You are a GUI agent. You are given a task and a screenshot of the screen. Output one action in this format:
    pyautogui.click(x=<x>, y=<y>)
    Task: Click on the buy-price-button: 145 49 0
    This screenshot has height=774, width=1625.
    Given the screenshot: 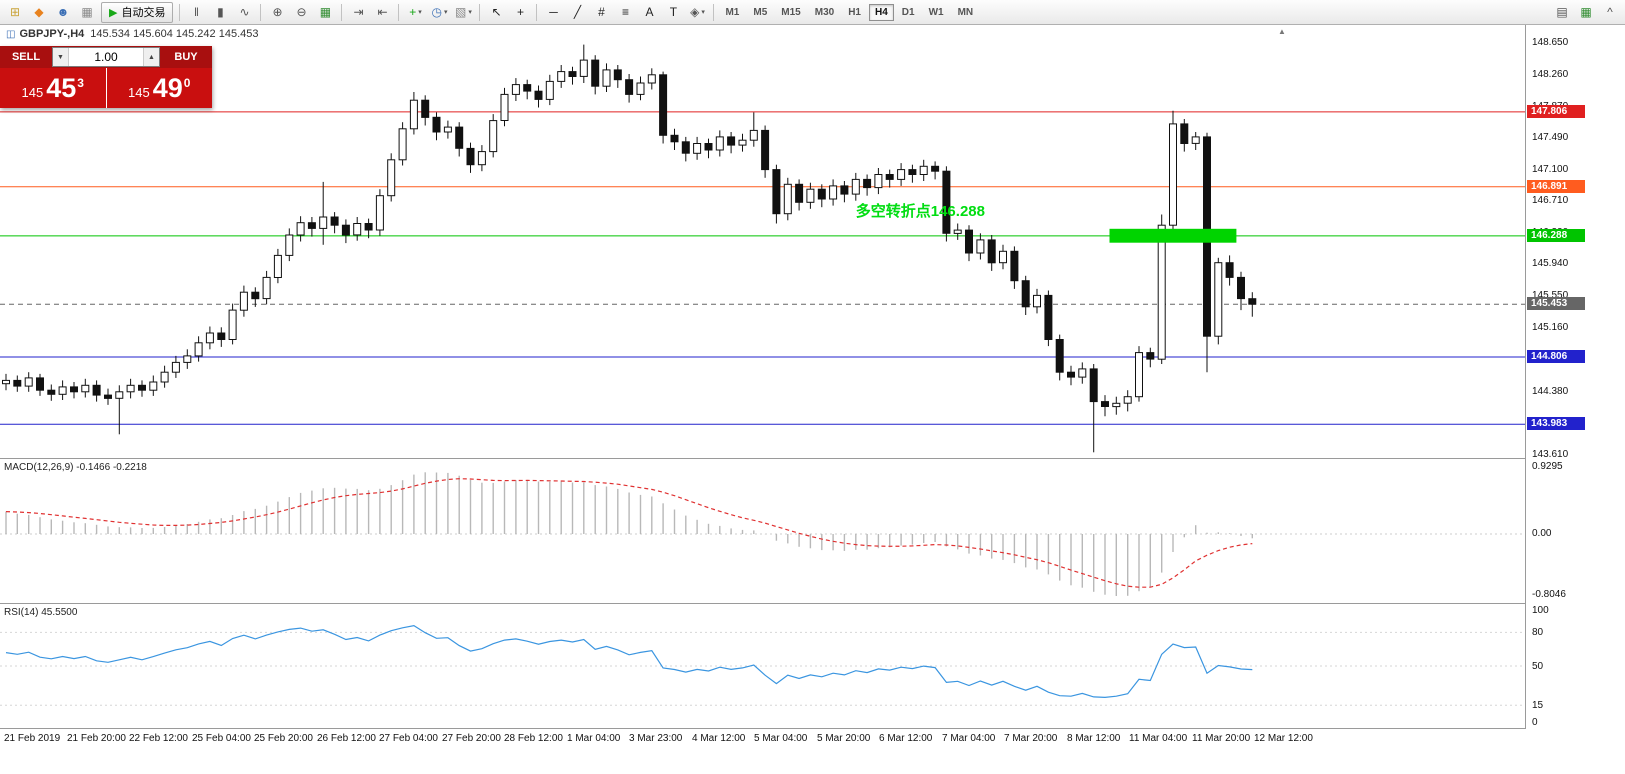 What is the action you would take?
    pyautogui.click(x=159, y=88)
    